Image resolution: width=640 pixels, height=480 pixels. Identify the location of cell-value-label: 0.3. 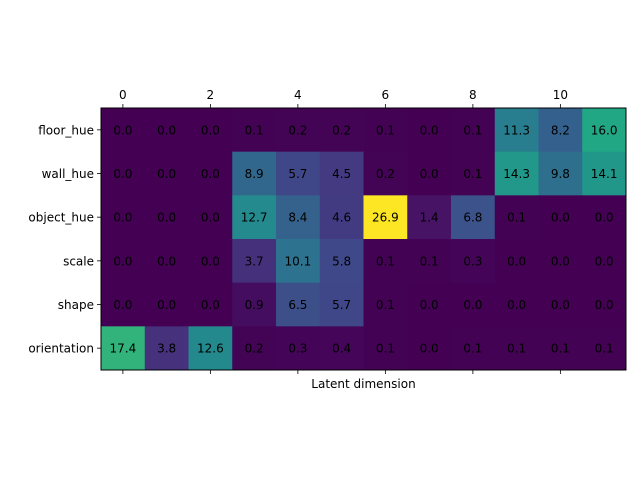
(472, 261).